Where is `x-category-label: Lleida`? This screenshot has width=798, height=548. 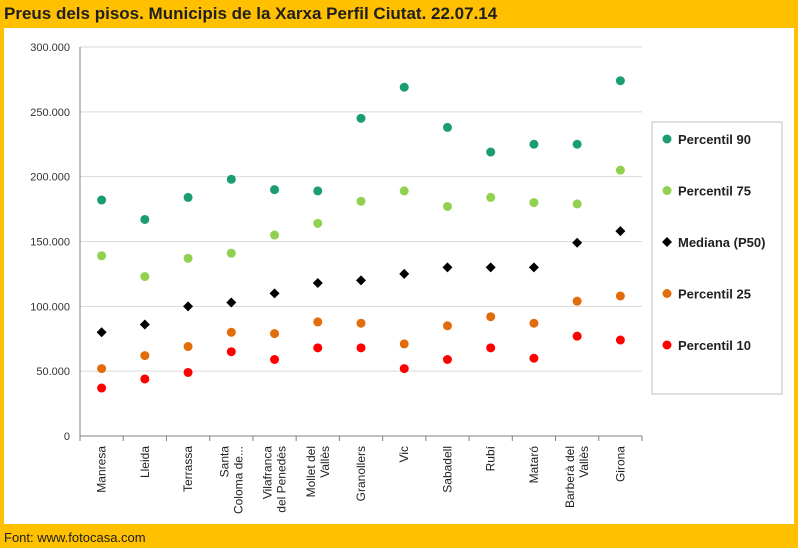
x-category-label: Lleida is located at coordinates (145, 462).